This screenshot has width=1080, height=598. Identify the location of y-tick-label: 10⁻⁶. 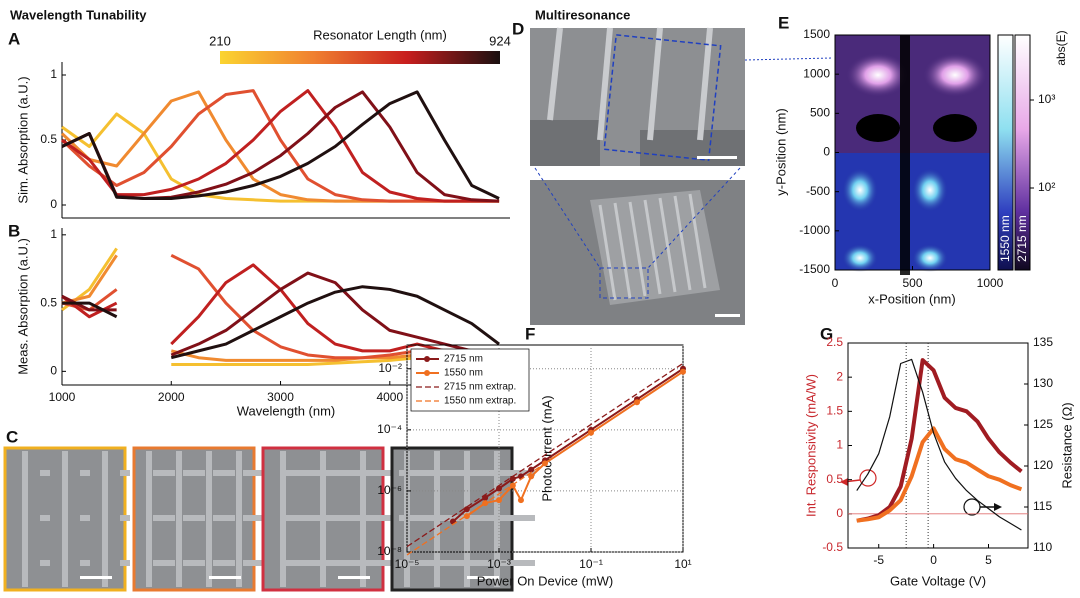
(389, 490).